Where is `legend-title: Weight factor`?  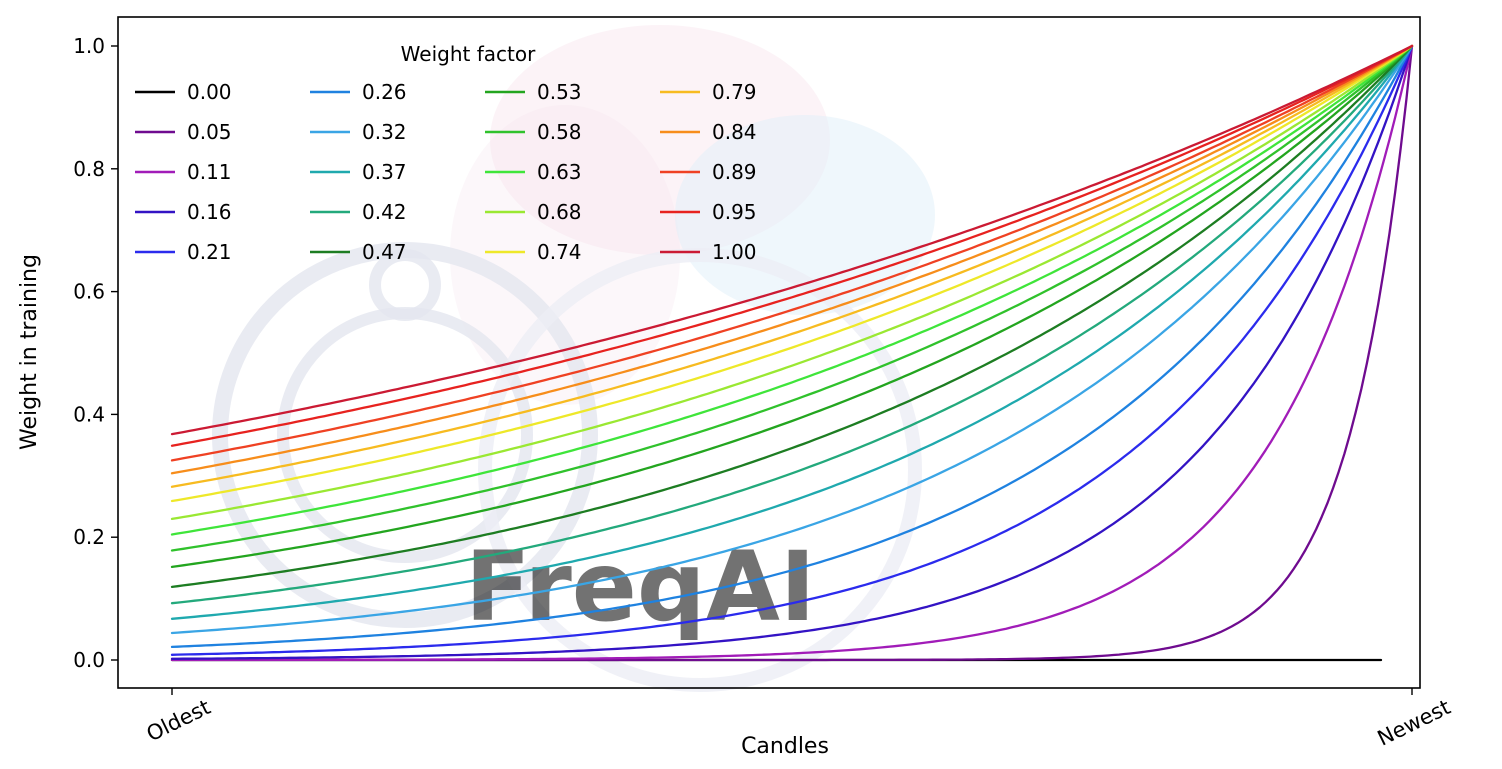 legend-title: Weight factor is located at coordinates (468, 54).